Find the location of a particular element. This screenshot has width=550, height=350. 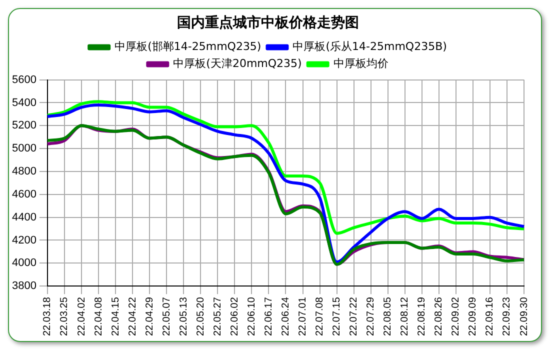

y-tick-label: 4000 is located at coordinates (24, 263).